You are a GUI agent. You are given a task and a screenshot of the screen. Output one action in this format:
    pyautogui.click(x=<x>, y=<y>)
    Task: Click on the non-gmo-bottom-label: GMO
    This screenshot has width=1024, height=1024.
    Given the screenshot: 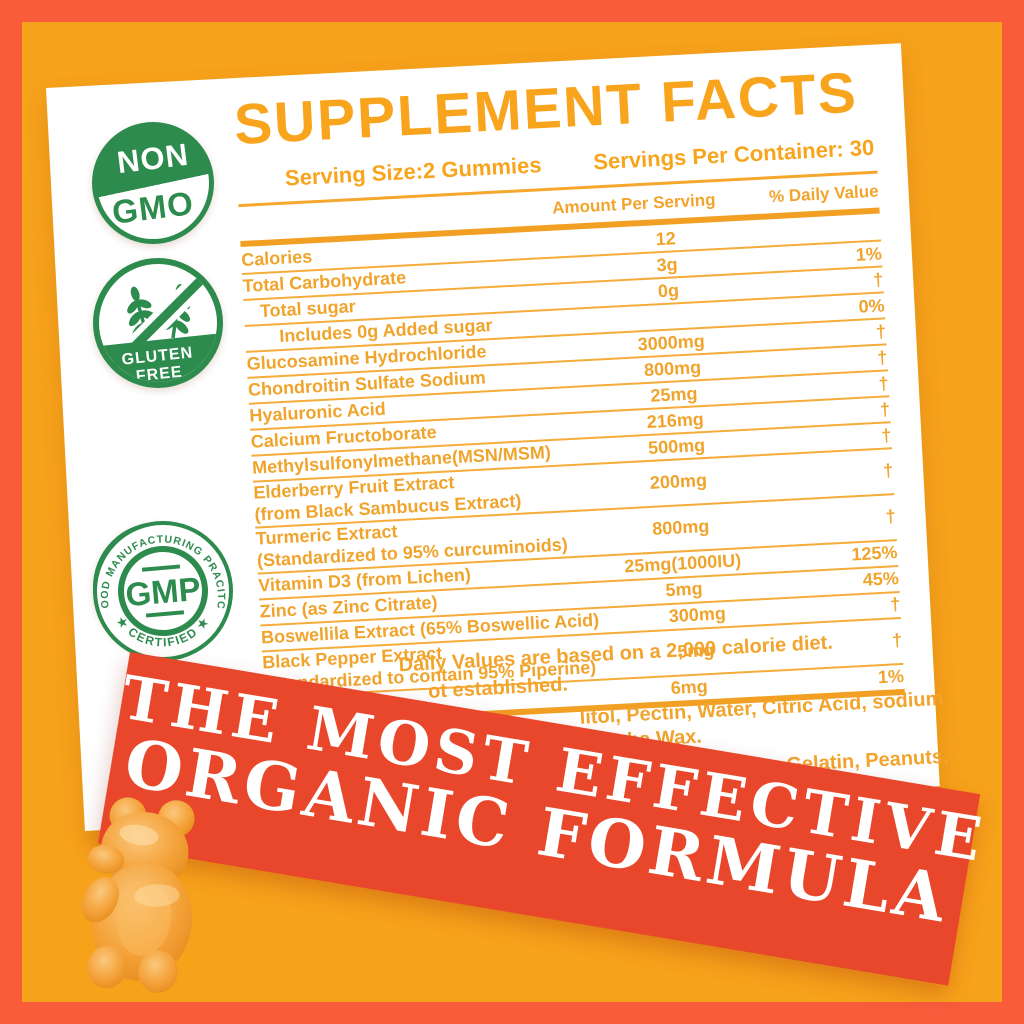 What is the action you would take?
    pyautogui.click(x=153, y=207)
    